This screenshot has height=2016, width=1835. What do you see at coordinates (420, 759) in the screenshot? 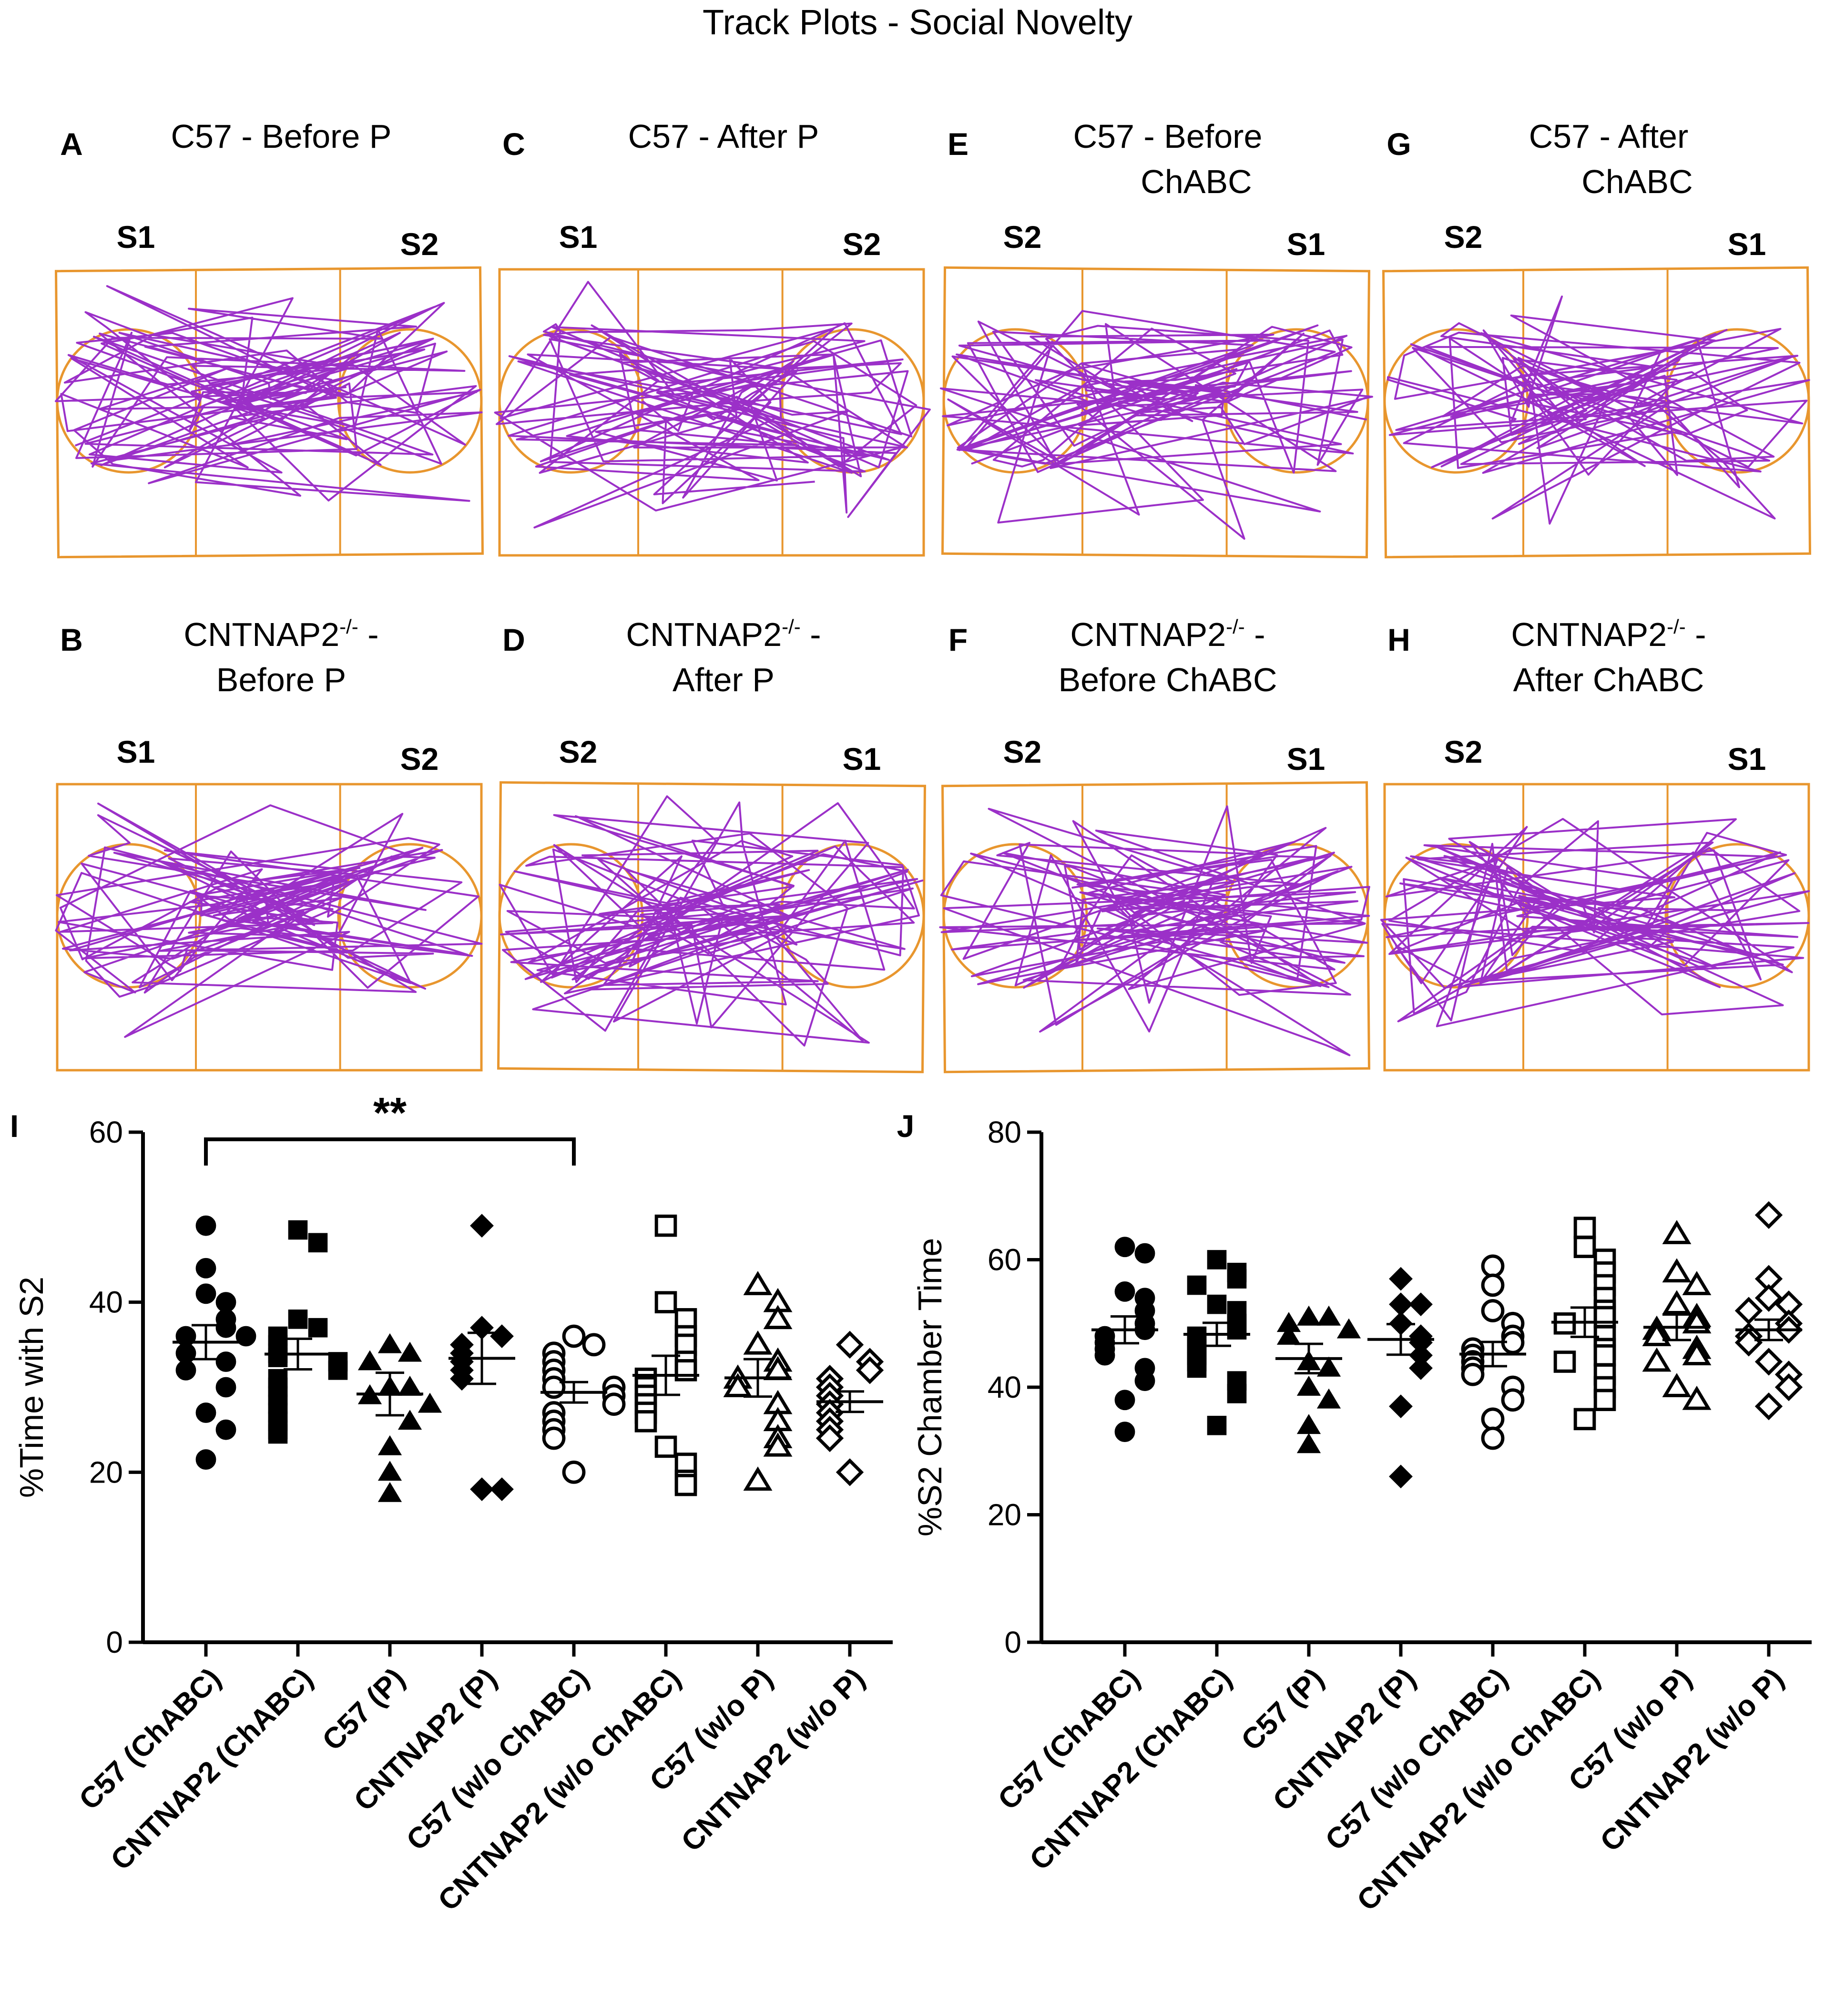
I see `right-chamber-label: S2` at bounding box center [420, 759].